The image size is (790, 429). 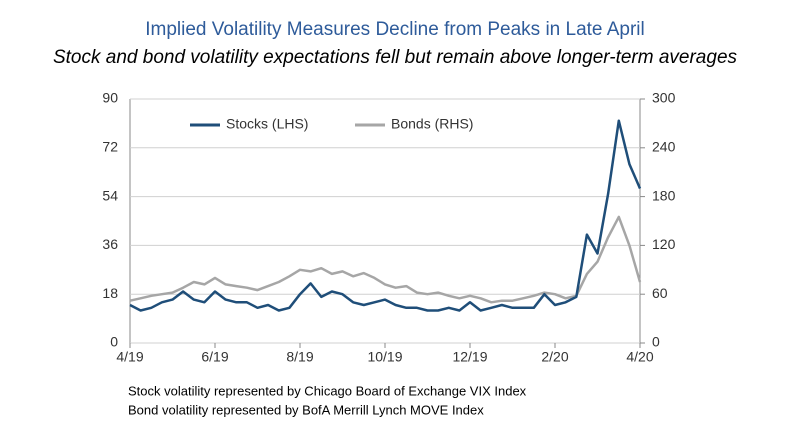 I want to click on x-tick-label: 4/19, so click(x=129, y=357).